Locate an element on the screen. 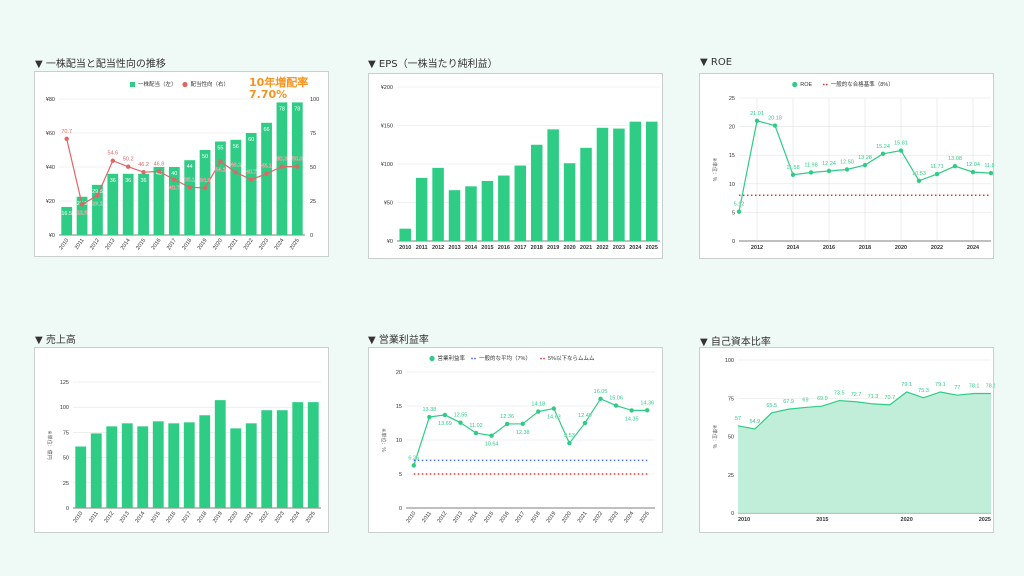  y2-tick-label: 50 is located at coordinates (313, 168).